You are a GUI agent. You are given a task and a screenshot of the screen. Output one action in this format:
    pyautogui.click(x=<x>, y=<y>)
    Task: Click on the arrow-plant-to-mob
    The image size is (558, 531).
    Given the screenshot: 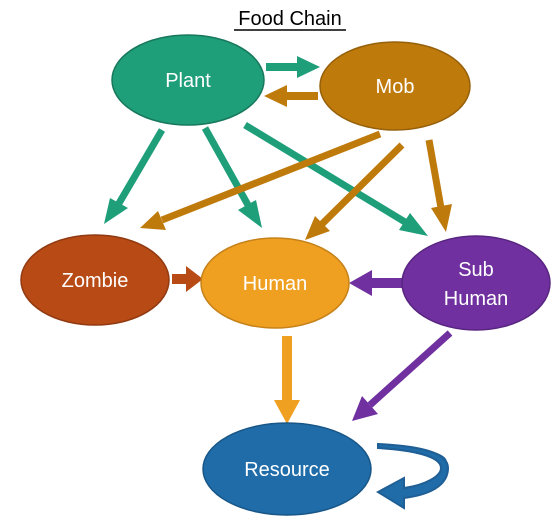 What is the action you would take?
    pyautogui.click(x=293, y=67)
    